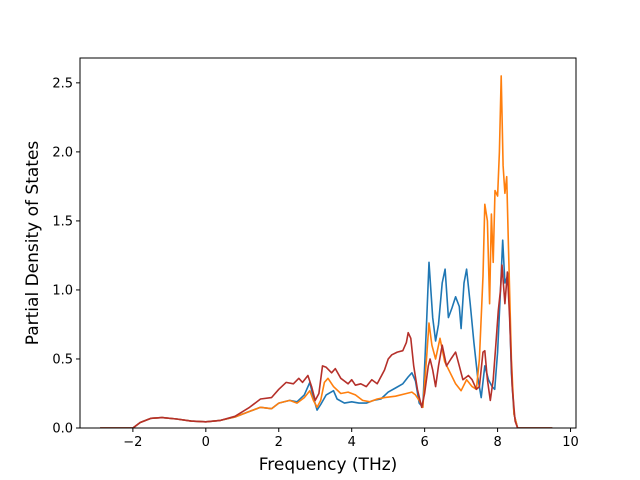  I want to click on x-tick-label: 6, so click(425, 442).